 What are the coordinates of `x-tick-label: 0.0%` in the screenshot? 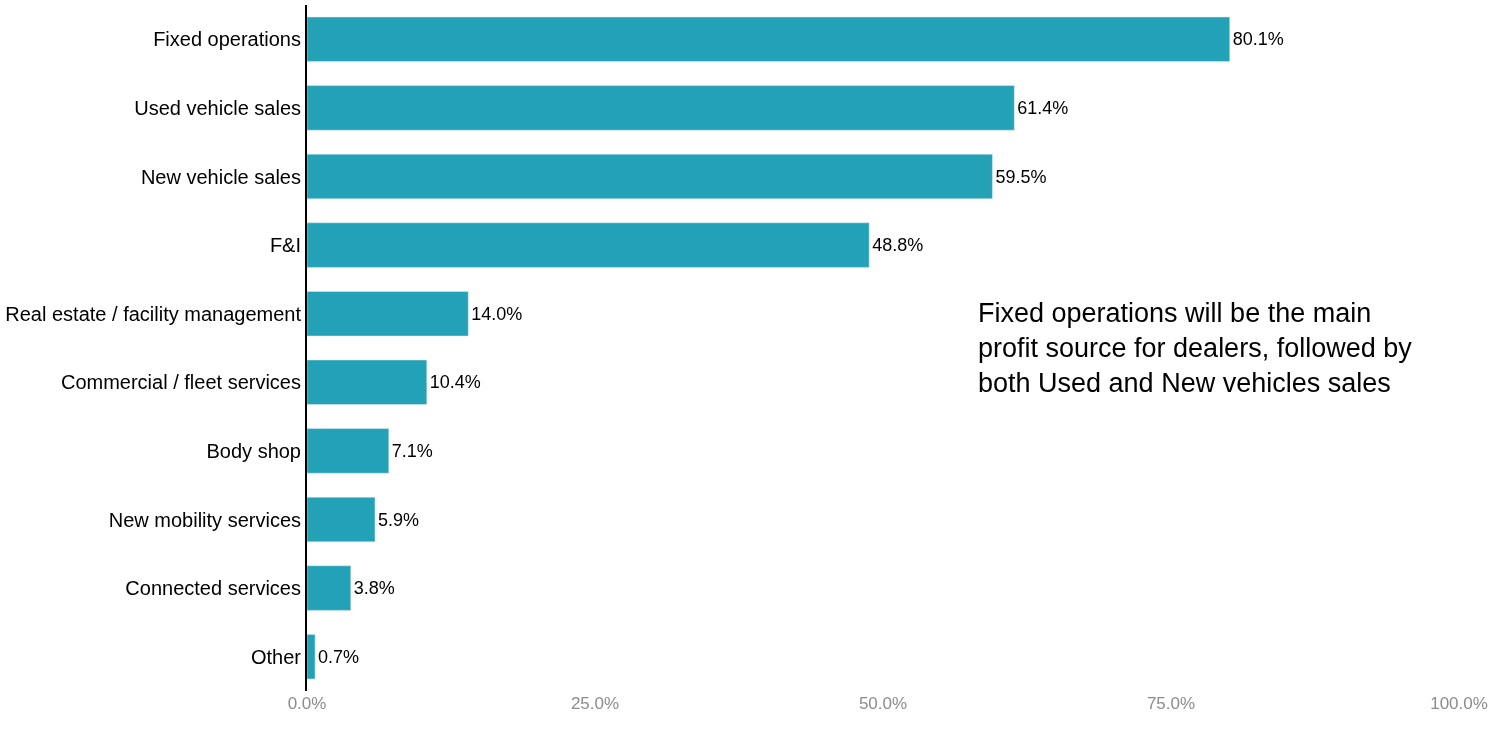 It's located at (307, 703).